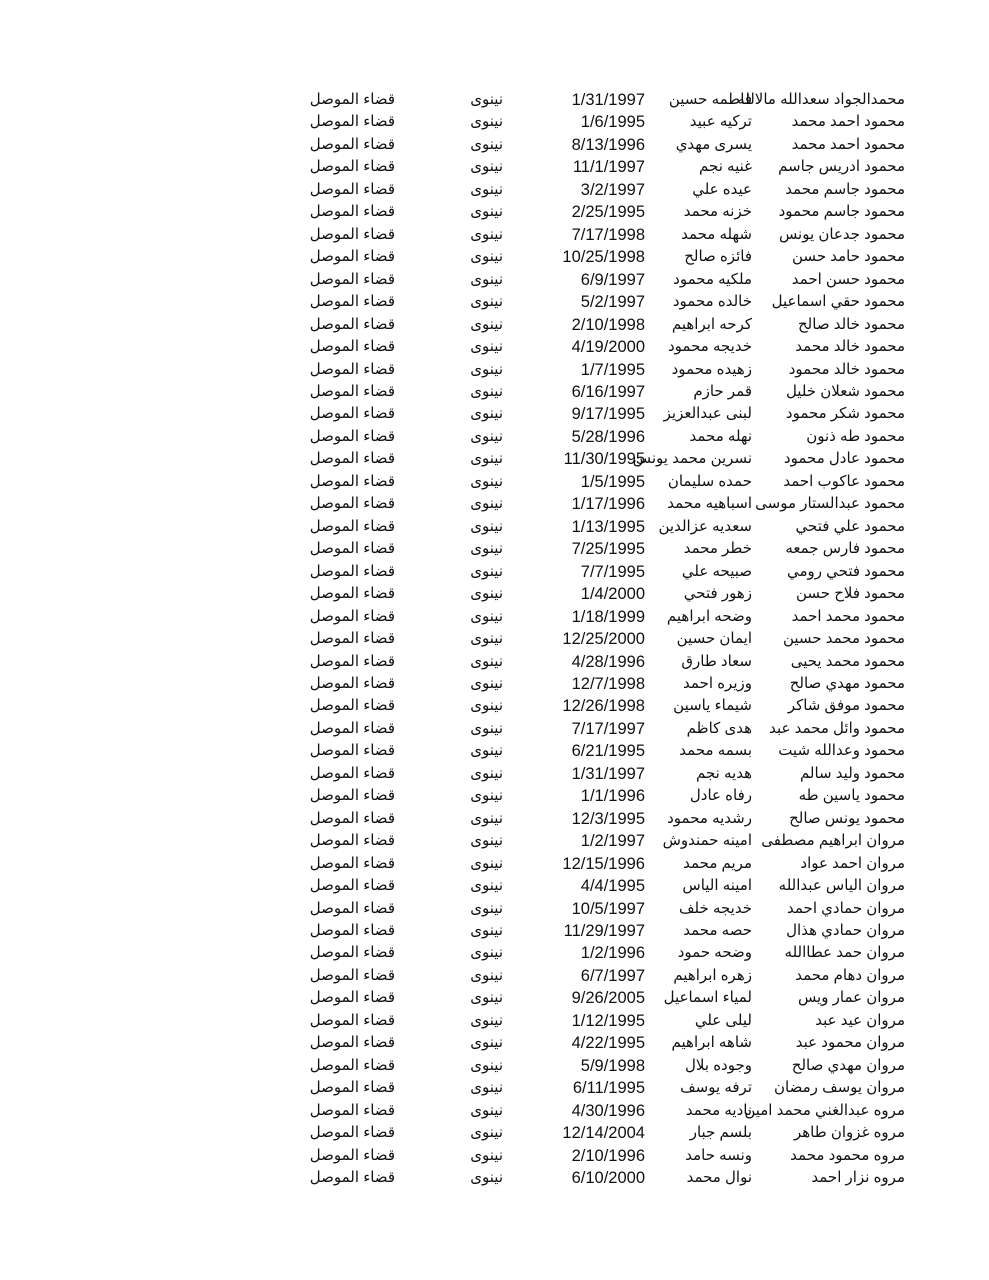 The width and height of the screenshot is (989, 1280). I want to click on birth-date-cell: 5/28/1996, so click(608, 436).